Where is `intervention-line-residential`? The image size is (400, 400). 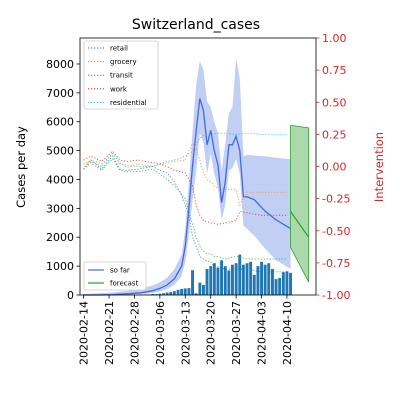
intervention-line-residential is located at coordinates (185, 150).